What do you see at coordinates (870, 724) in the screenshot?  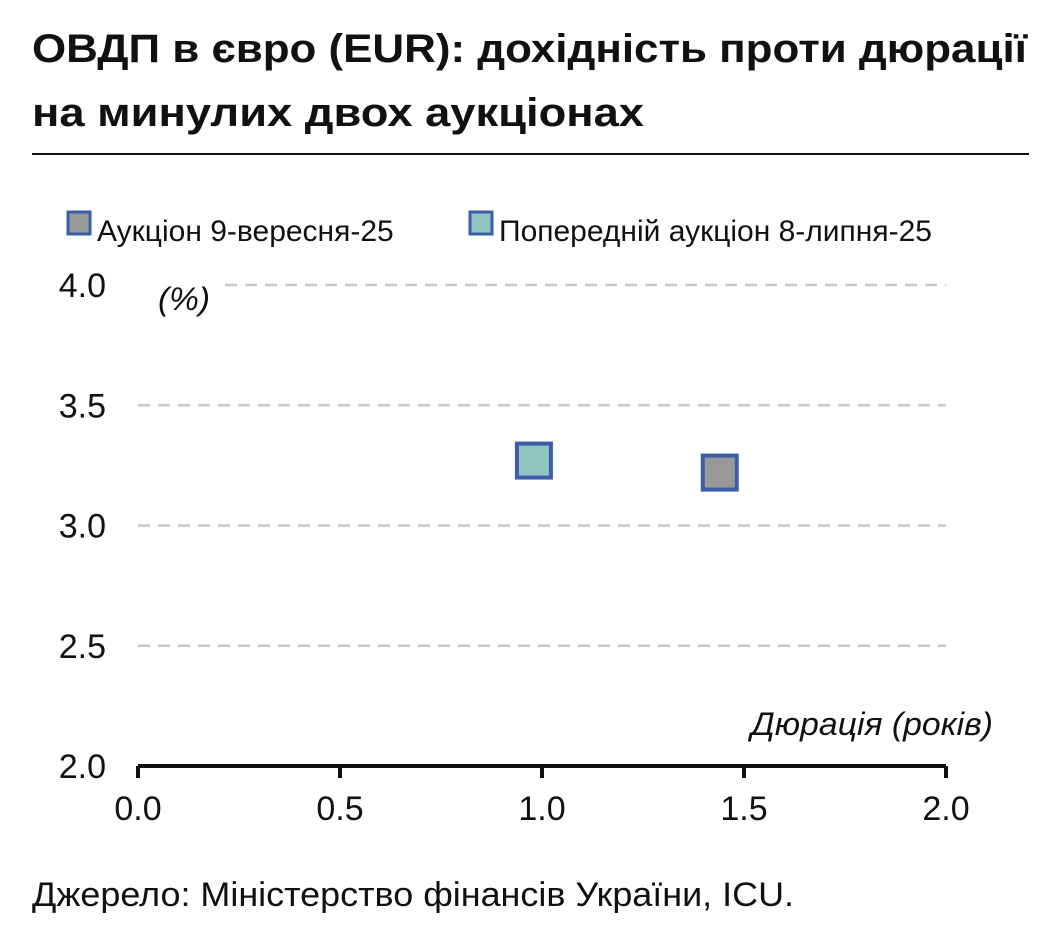 I see `x-axis-label: Дюрація (років)` at bounding box center [870, 724].